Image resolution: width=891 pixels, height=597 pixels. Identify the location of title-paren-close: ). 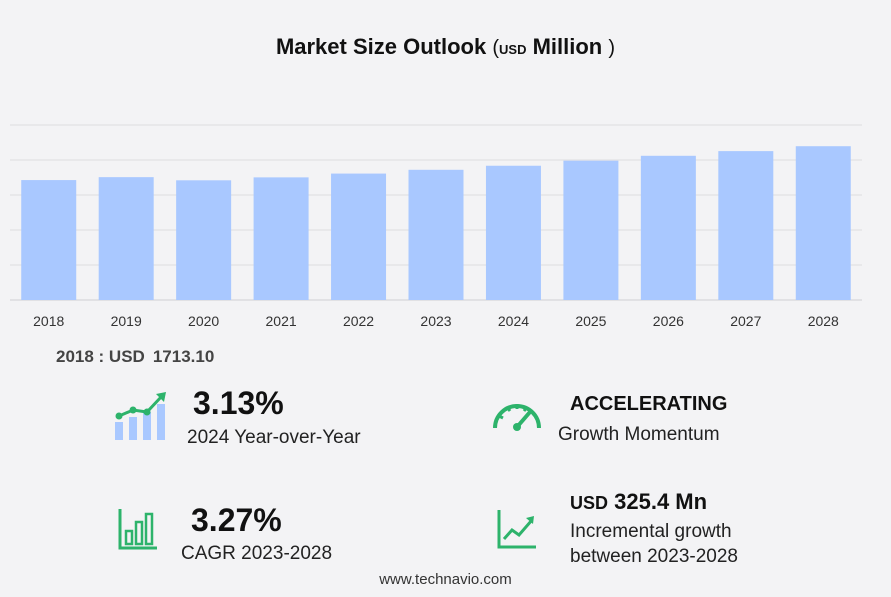
(612, 48).